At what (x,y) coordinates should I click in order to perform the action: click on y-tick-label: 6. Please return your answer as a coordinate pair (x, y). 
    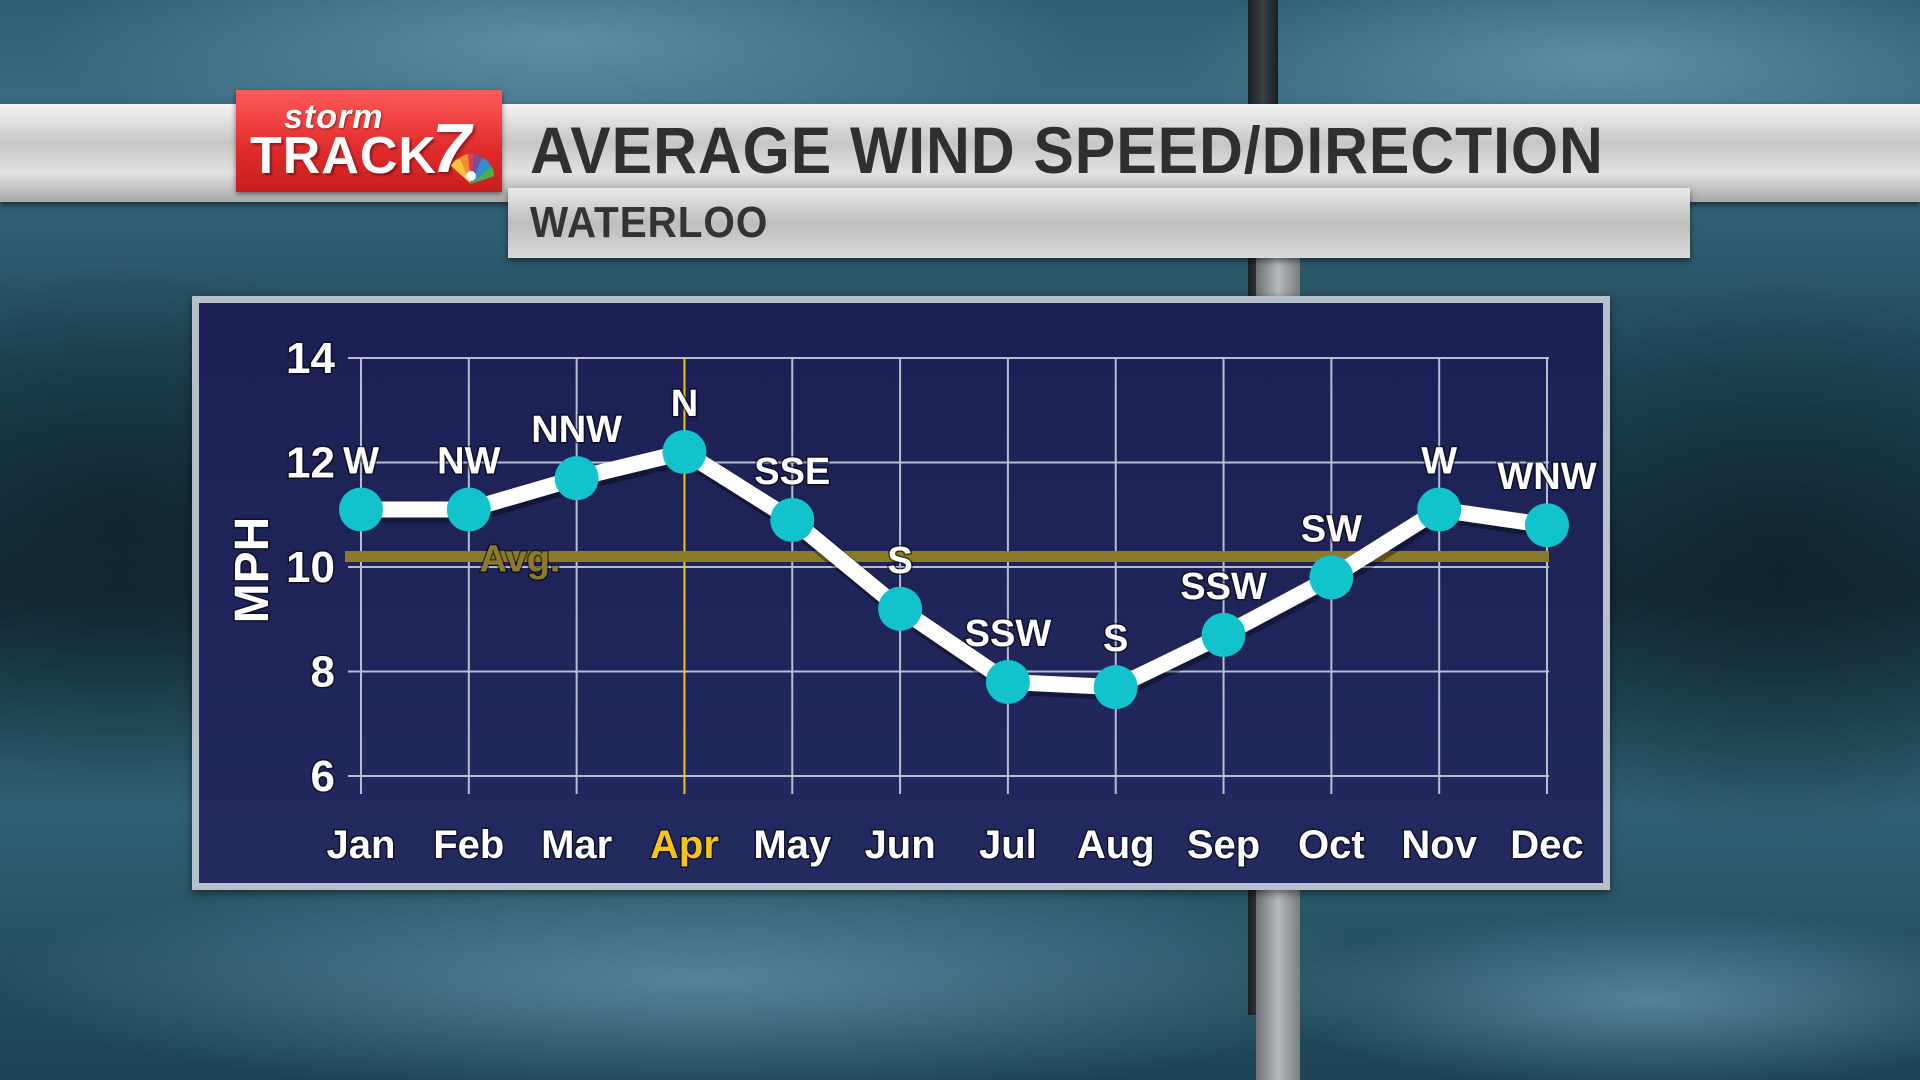
    Looking at the image, I should click on (323, 776).